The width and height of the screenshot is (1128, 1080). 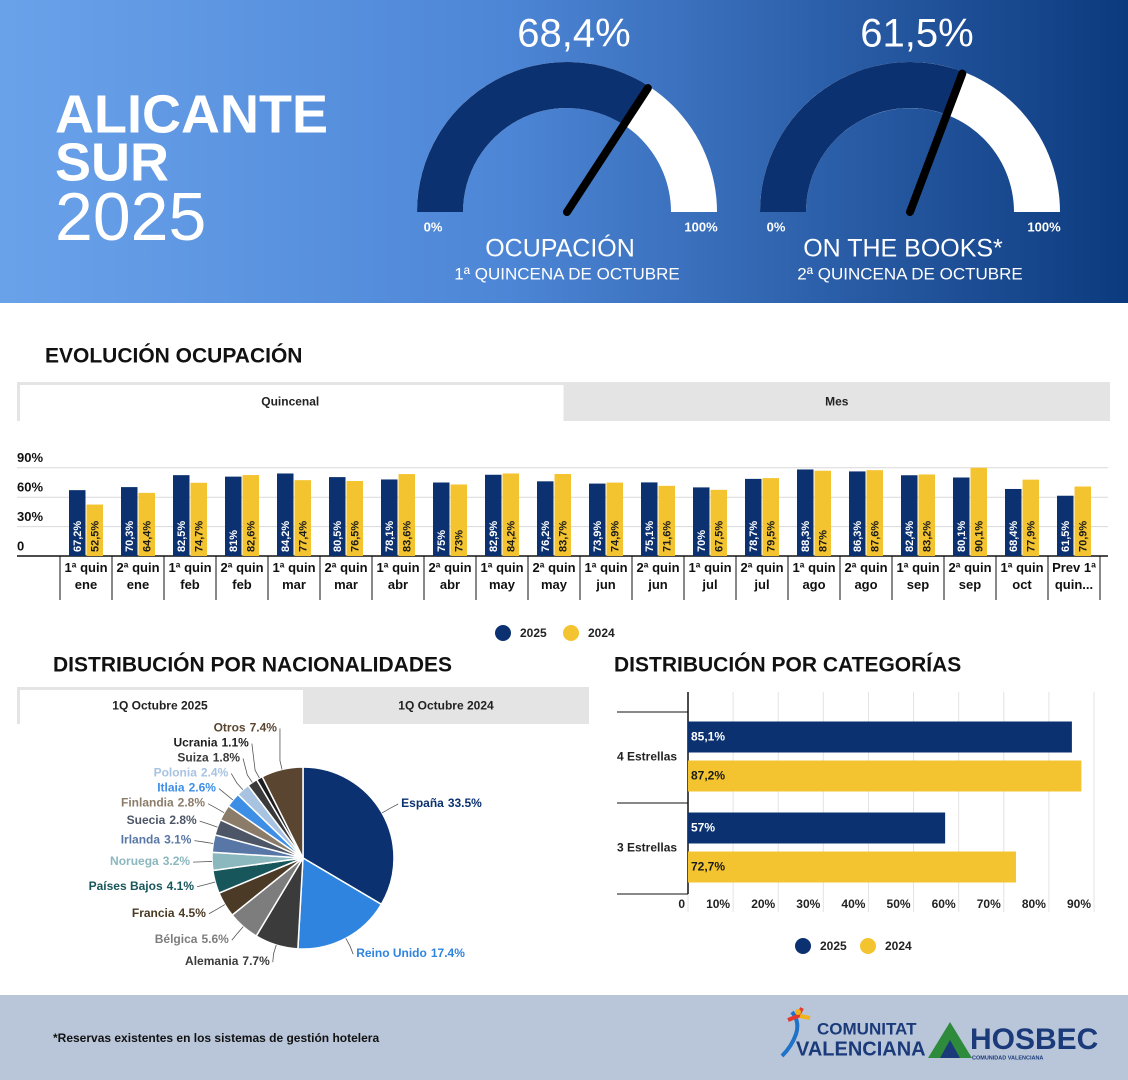 I want to click on pie-label-name: Países Bajos, so click(x=126, y=886).